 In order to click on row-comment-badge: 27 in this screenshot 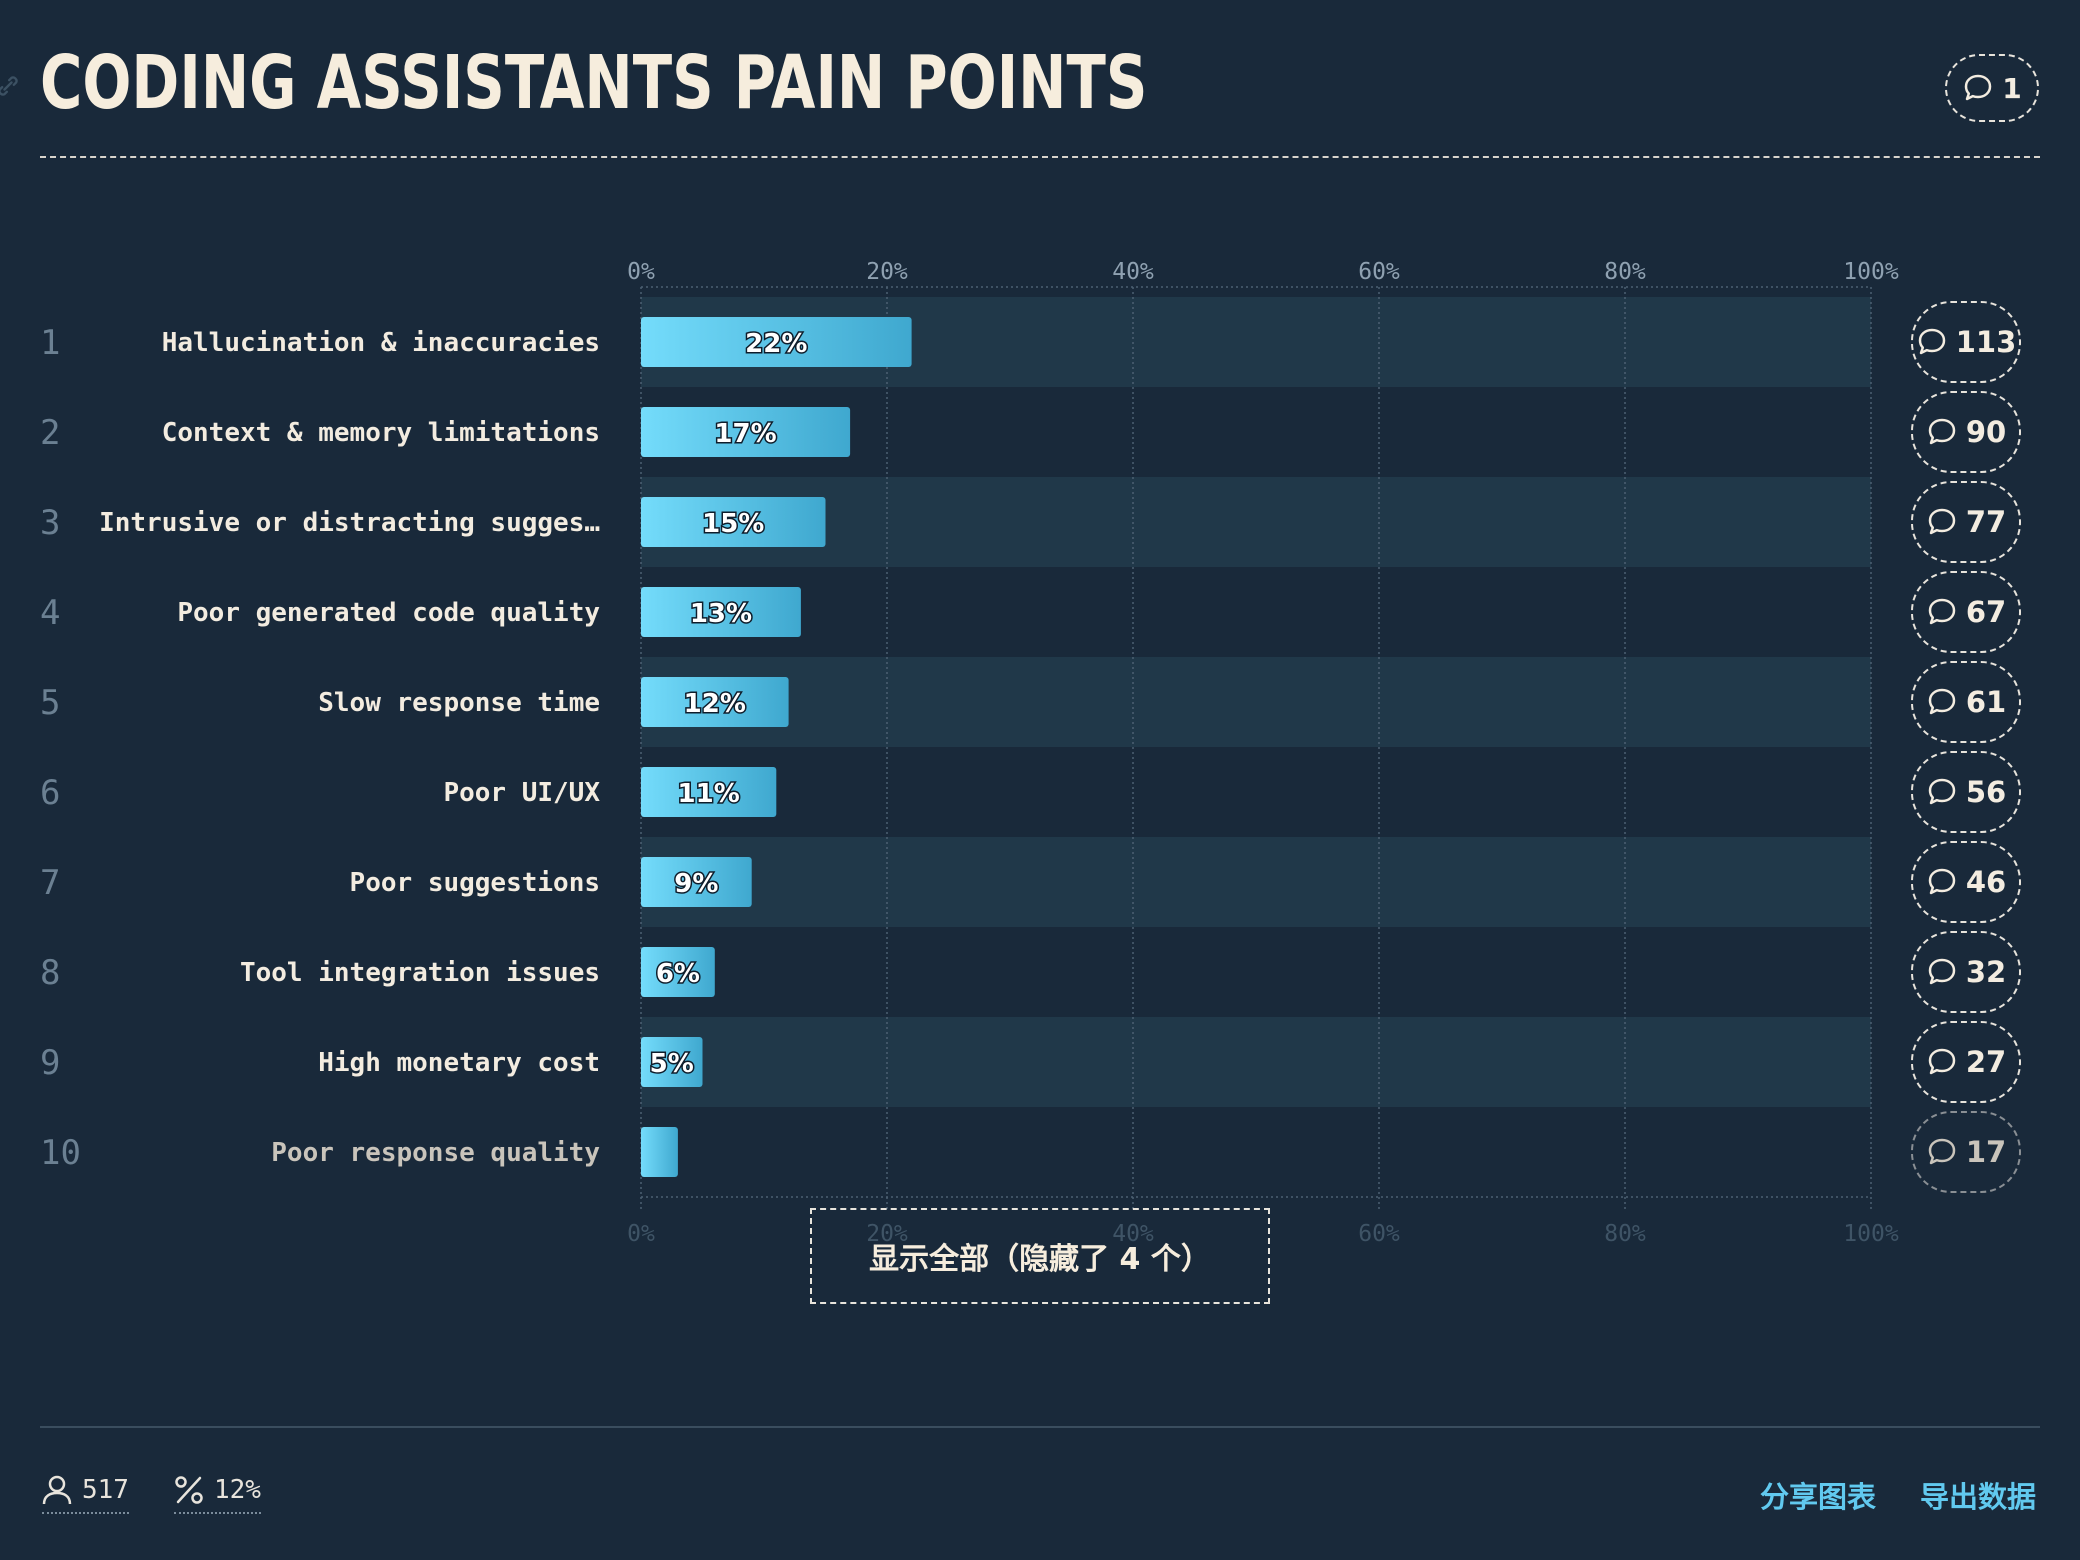, I will do `click(1966, 1062)`.